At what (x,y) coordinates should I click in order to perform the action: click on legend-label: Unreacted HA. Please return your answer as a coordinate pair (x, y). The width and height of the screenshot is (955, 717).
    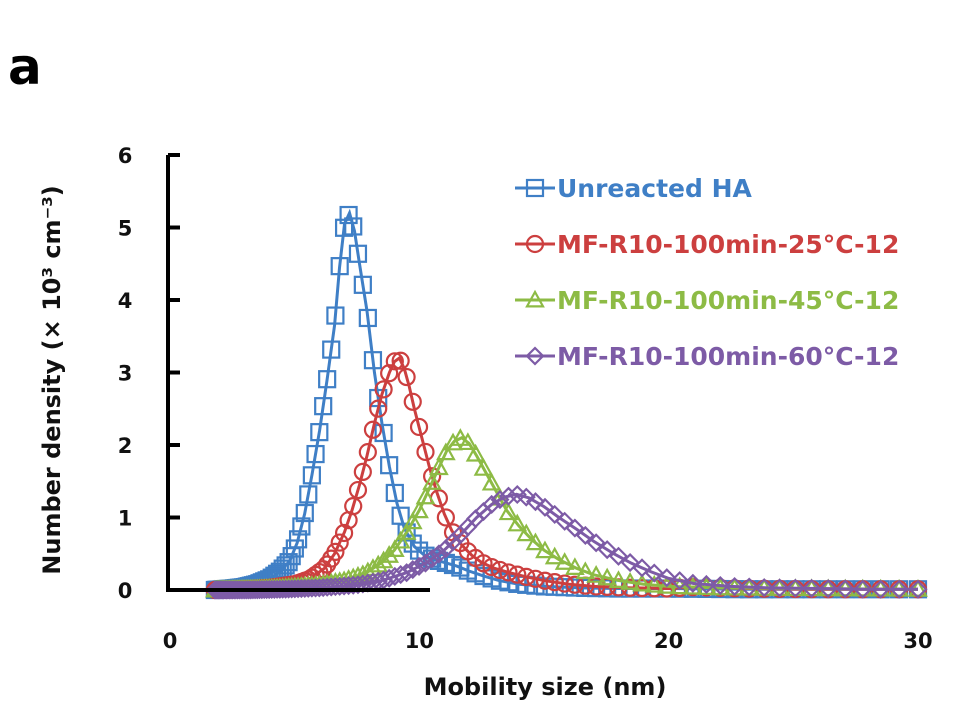
    Looking at the image, I should click on (655, 188).